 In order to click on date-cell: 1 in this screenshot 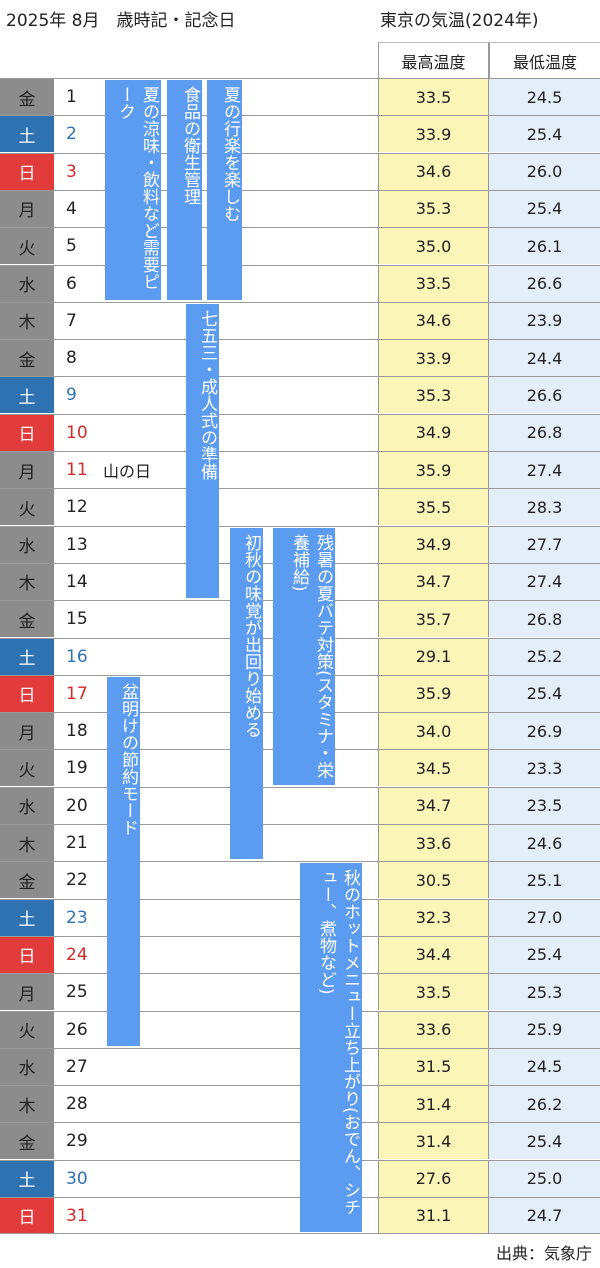, I will do `click(71, 97)`.